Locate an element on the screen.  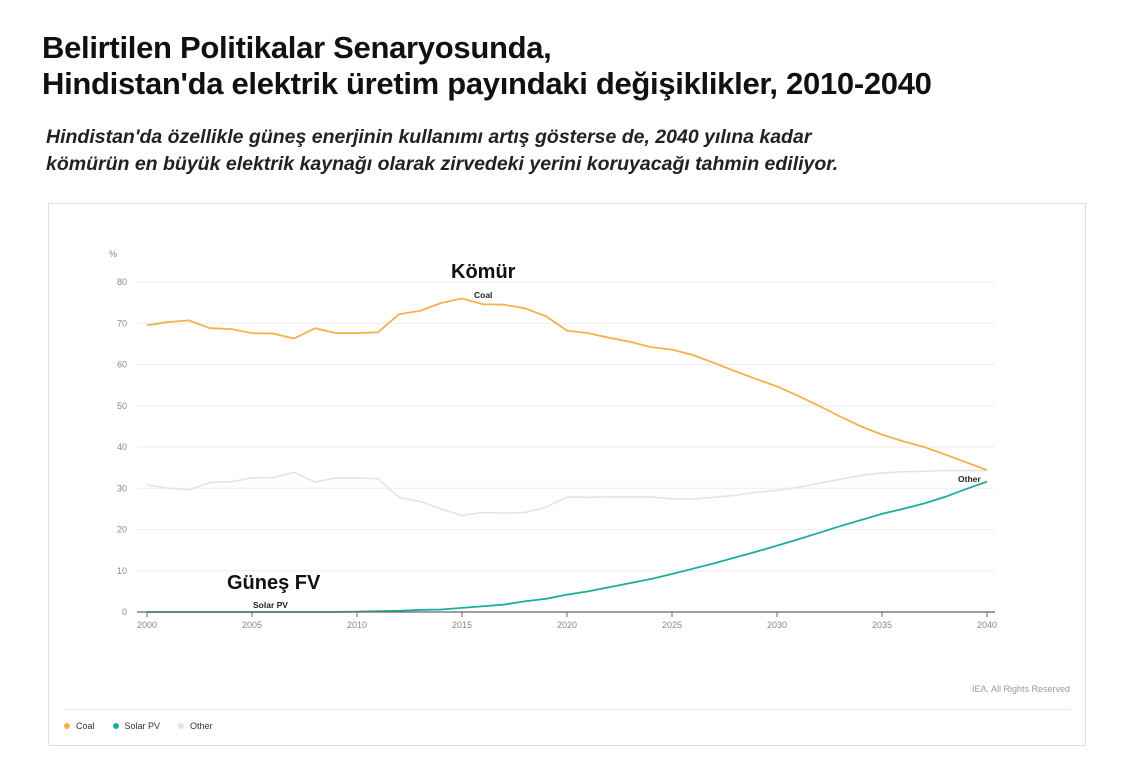
x-tick-label: 2025 is located at coordinates (672, 625).